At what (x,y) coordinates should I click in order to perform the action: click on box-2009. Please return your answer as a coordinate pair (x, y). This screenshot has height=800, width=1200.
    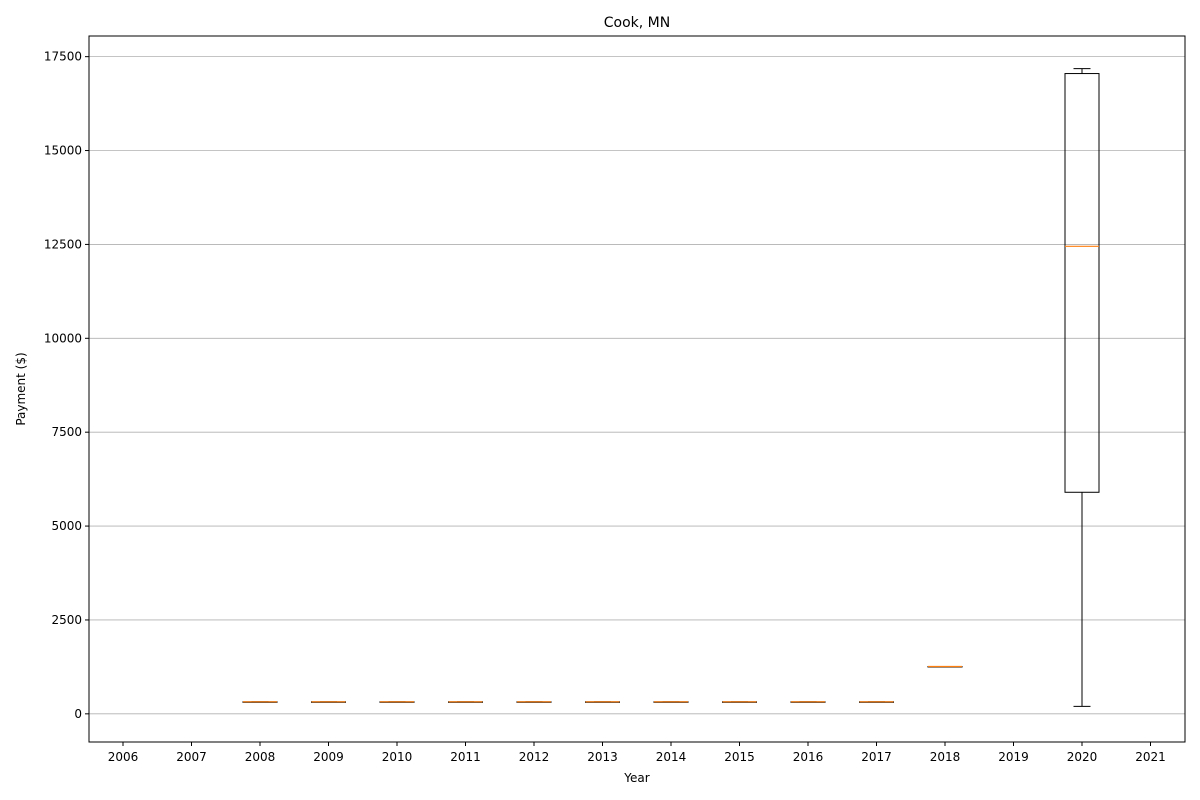
    Looking at the image, I should click on (328, 702).